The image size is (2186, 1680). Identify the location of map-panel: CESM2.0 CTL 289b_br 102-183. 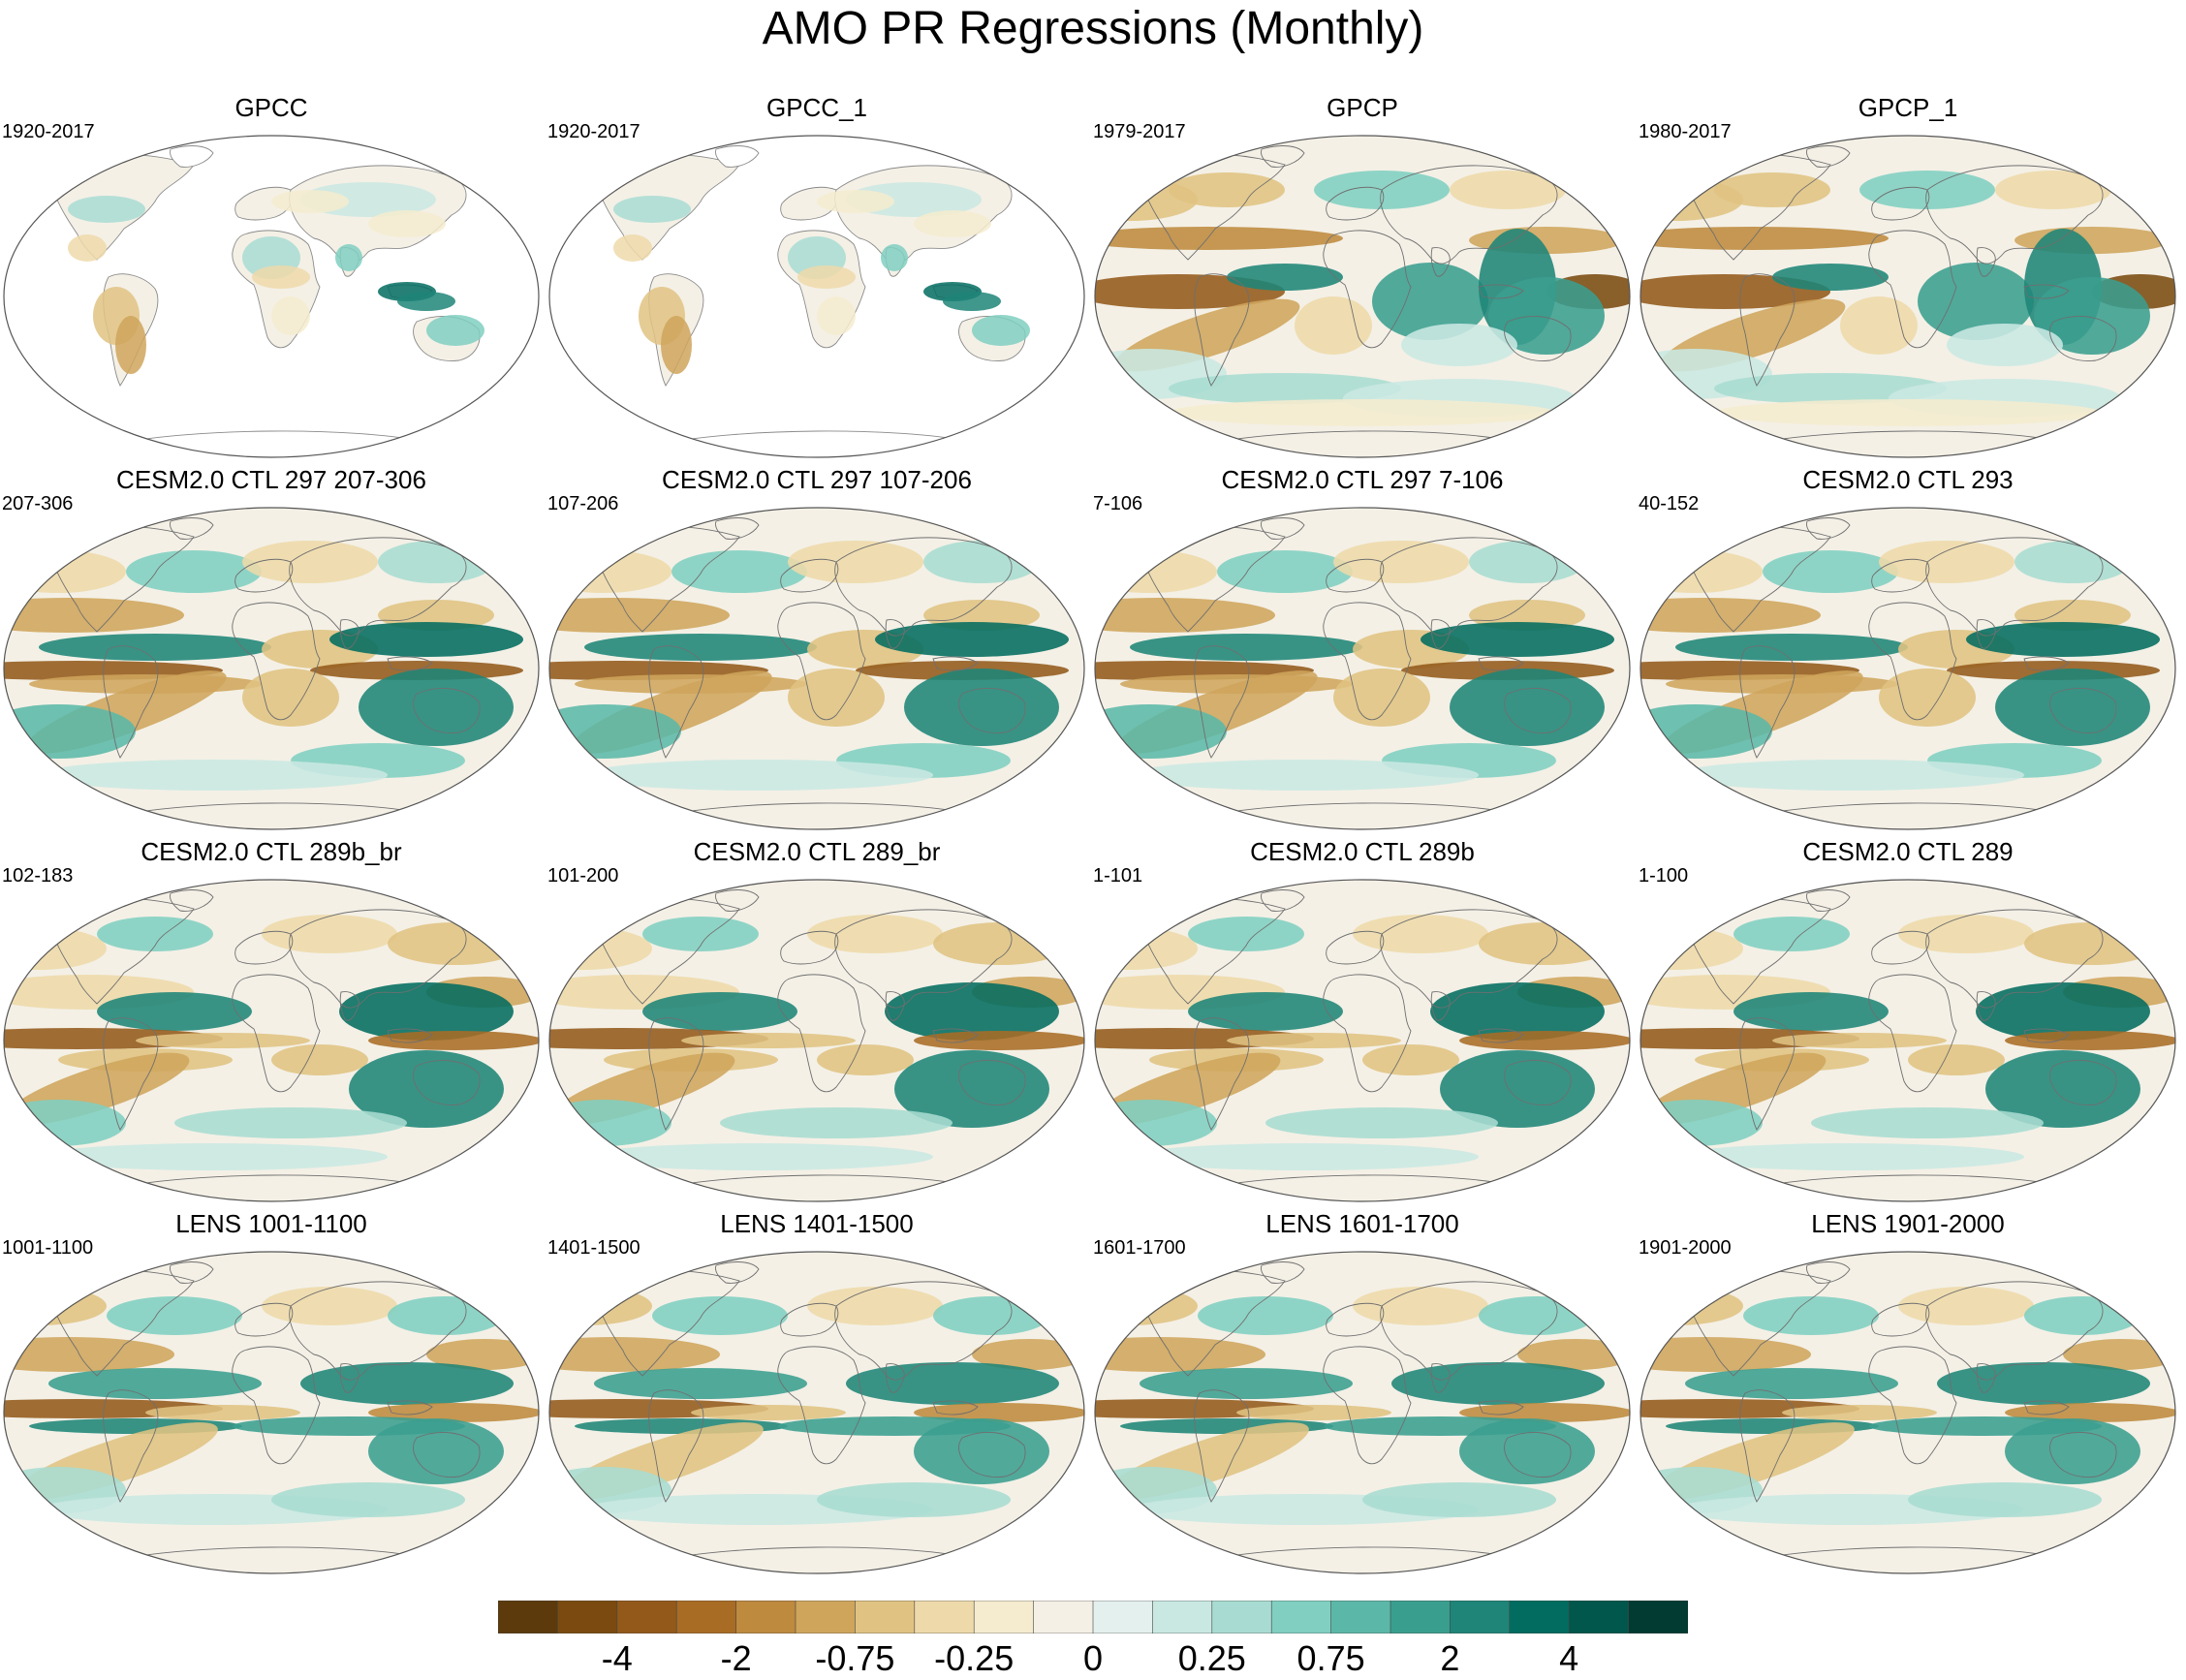
(271, 1021).